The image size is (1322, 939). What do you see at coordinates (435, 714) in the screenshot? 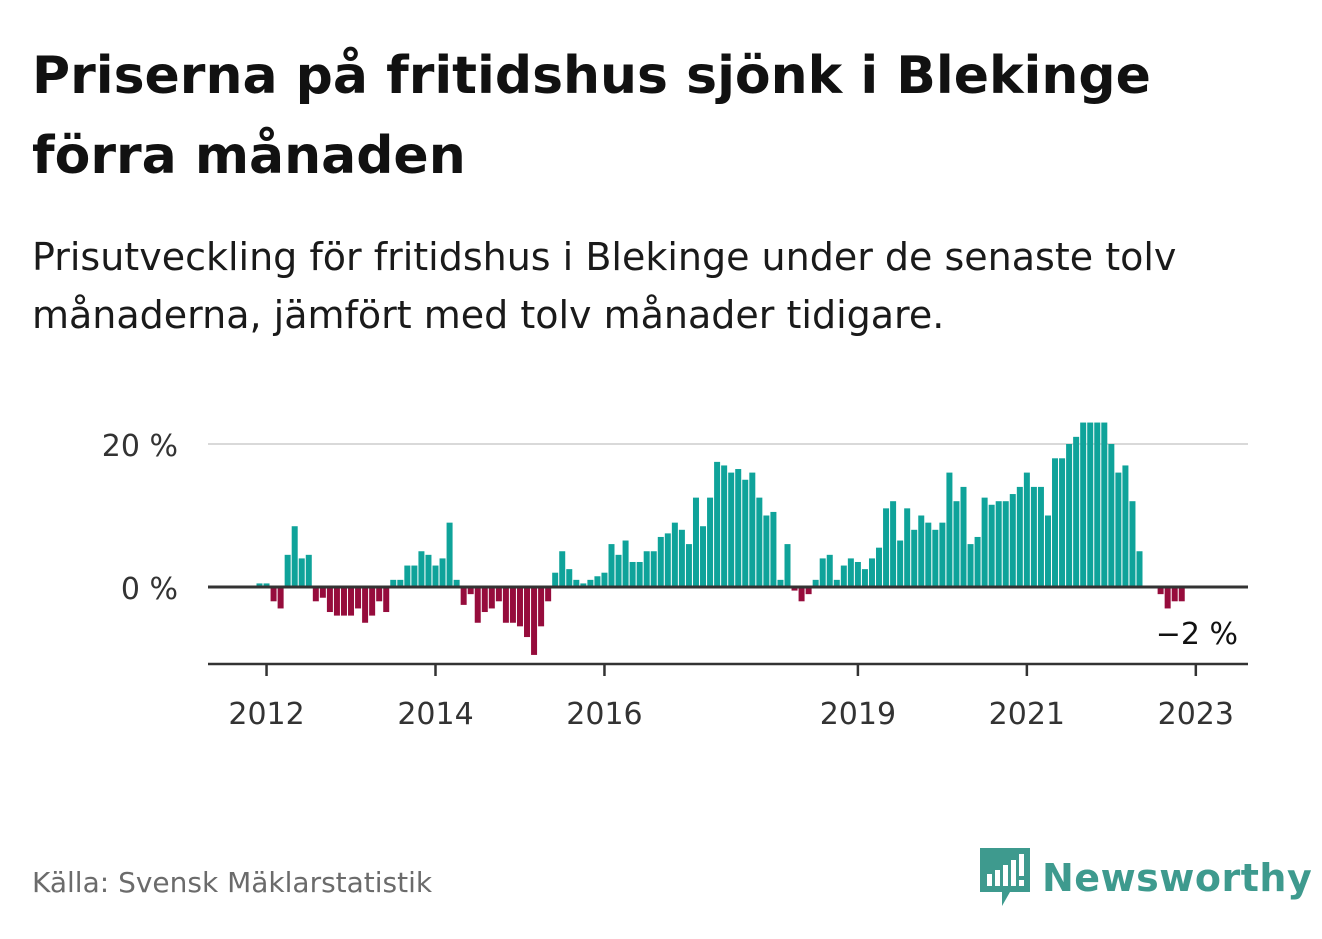
I see `x-tick-label: 2014` at bounding box center [435, 714].